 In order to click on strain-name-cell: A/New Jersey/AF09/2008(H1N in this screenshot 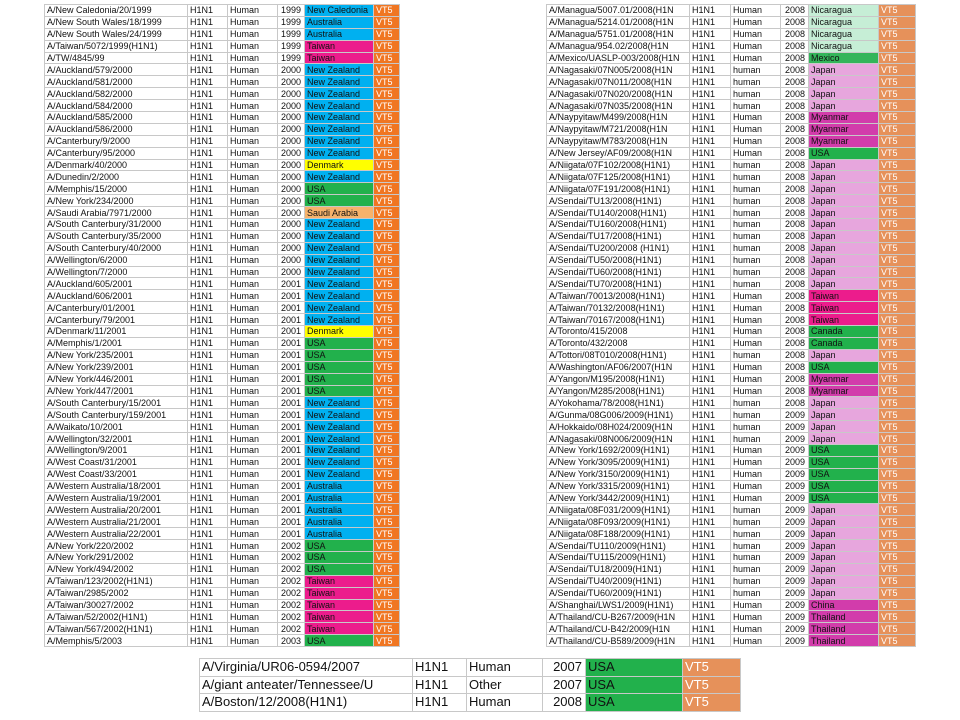, I will do `click(618, 153)`.